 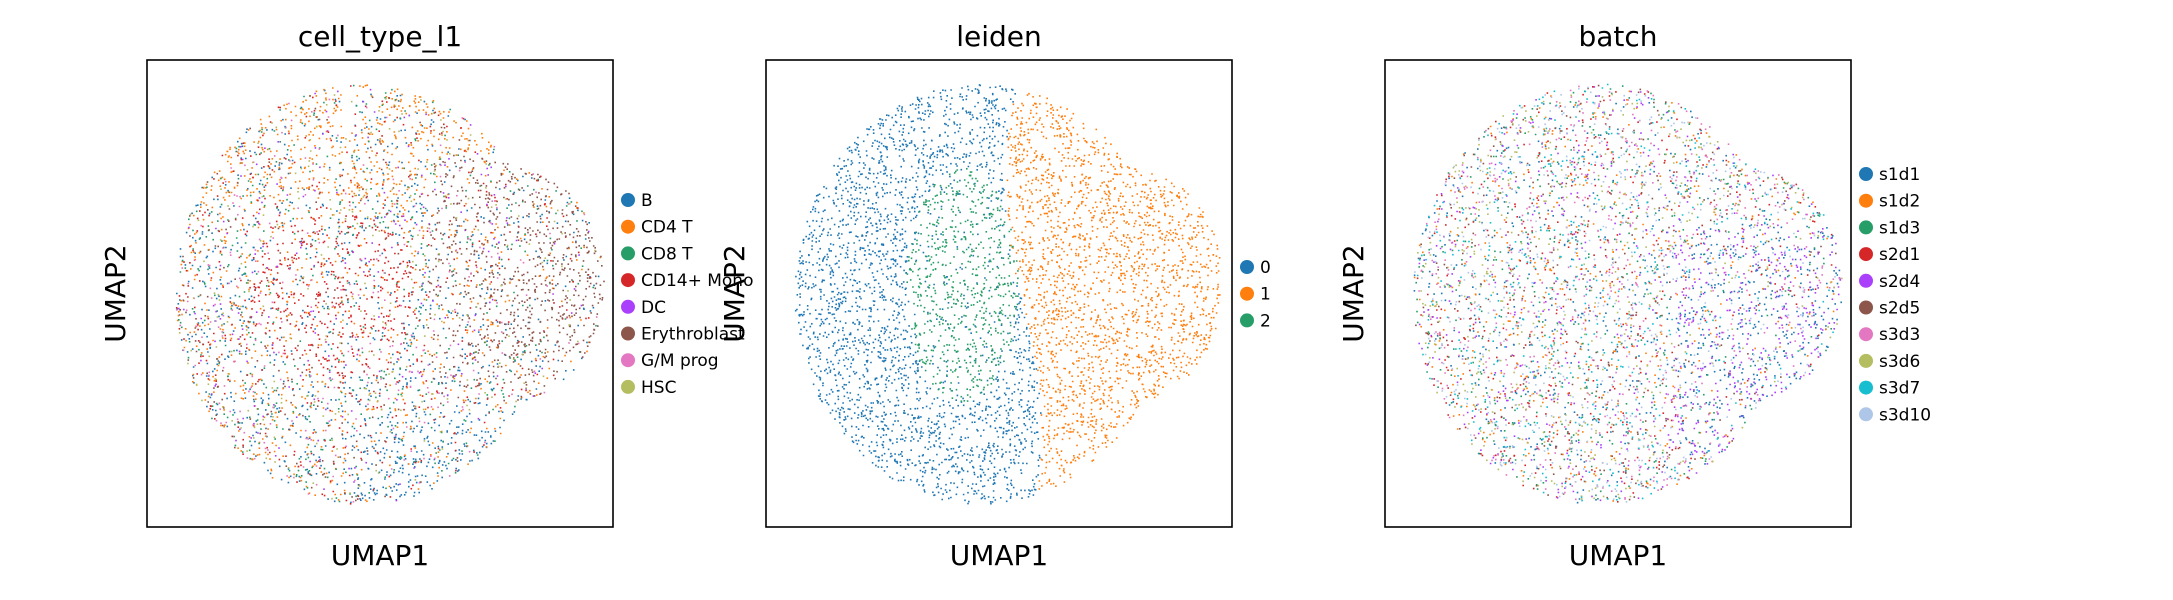 I want to click on scatter-series-G/M prog, so click(x=387, y=300).